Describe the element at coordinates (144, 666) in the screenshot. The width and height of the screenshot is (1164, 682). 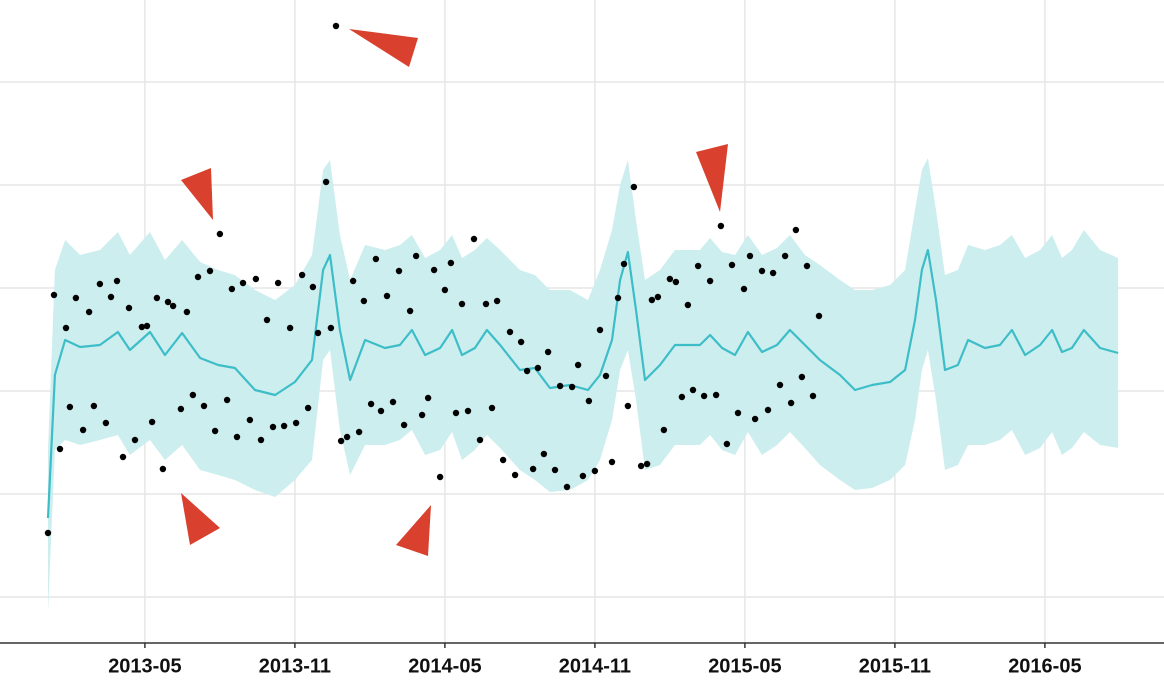
I see `x-tick-label: 2013-05` at that location.